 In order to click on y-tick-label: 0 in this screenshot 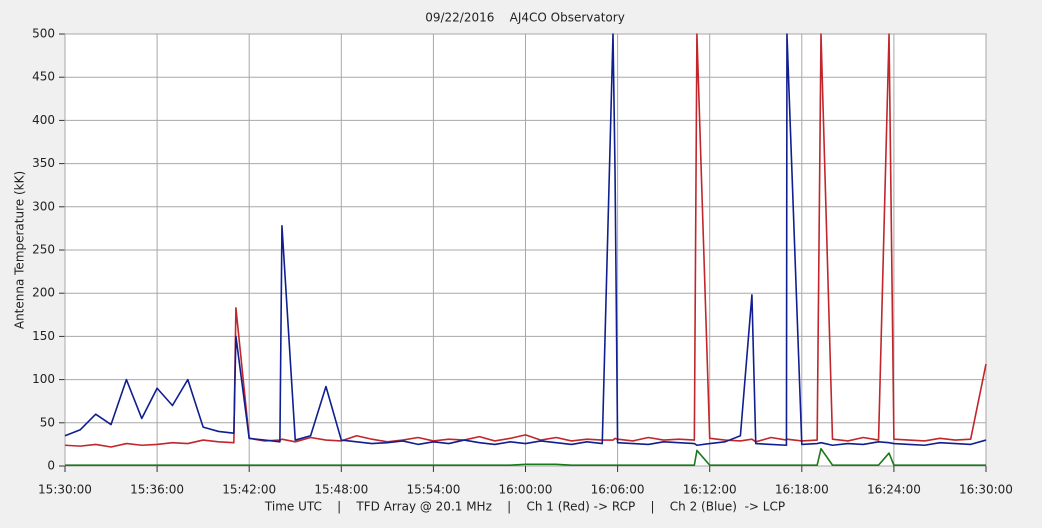, I will do `click(51, 466)`.